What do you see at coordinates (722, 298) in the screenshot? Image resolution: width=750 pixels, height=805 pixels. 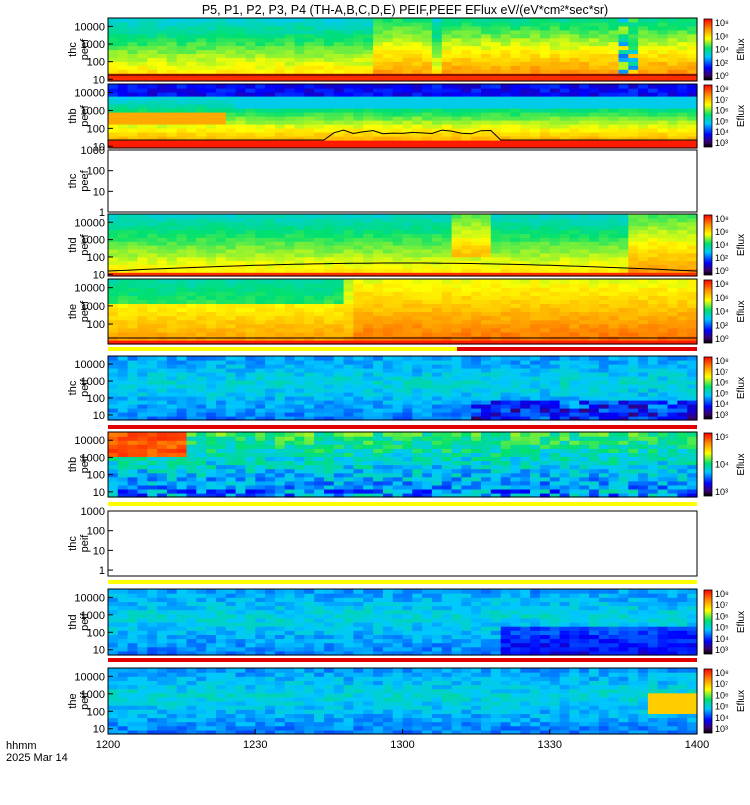 I see `colorbar-tick-label: 10⁶` at bounding box center [722, 298].